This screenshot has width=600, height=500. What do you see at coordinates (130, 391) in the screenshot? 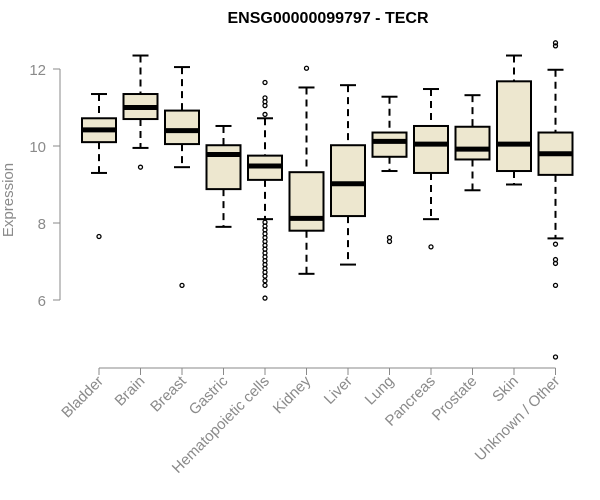
I see `x-tick-label: Brain` at bounding box center [130, 391].